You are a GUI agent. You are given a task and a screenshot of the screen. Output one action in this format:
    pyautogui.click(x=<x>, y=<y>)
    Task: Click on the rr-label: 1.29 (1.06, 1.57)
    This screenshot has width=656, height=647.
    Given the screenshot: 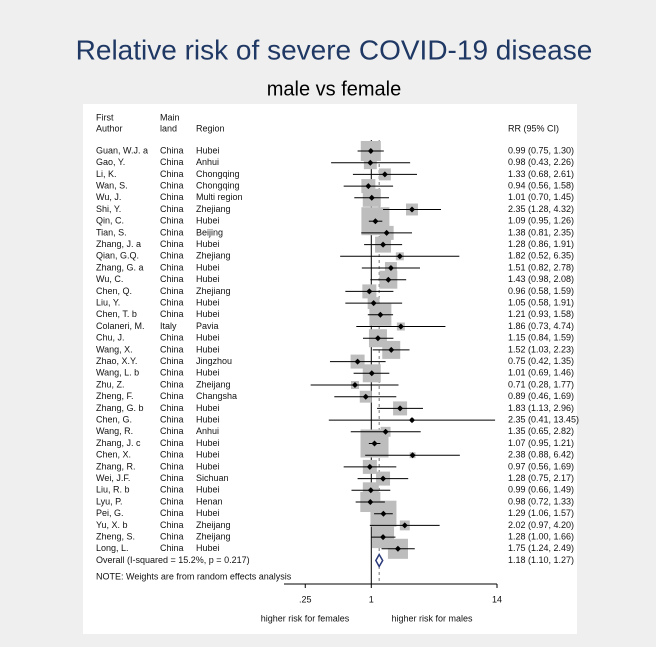 What is the action you would take?
    pyautogui.click(x=541, y=513)
    